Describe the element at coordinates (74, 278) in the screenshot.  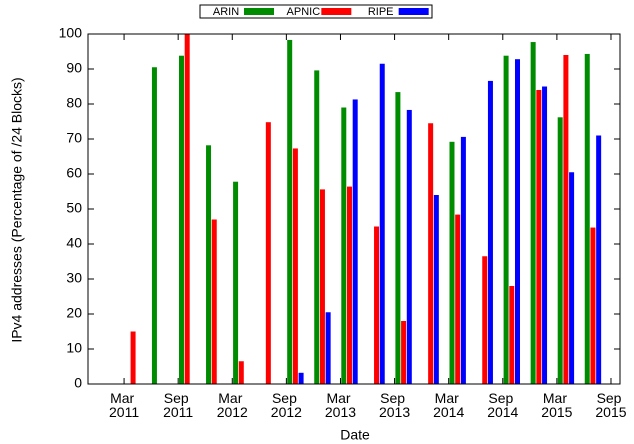
I see `y-tick-label: 30` at that location.